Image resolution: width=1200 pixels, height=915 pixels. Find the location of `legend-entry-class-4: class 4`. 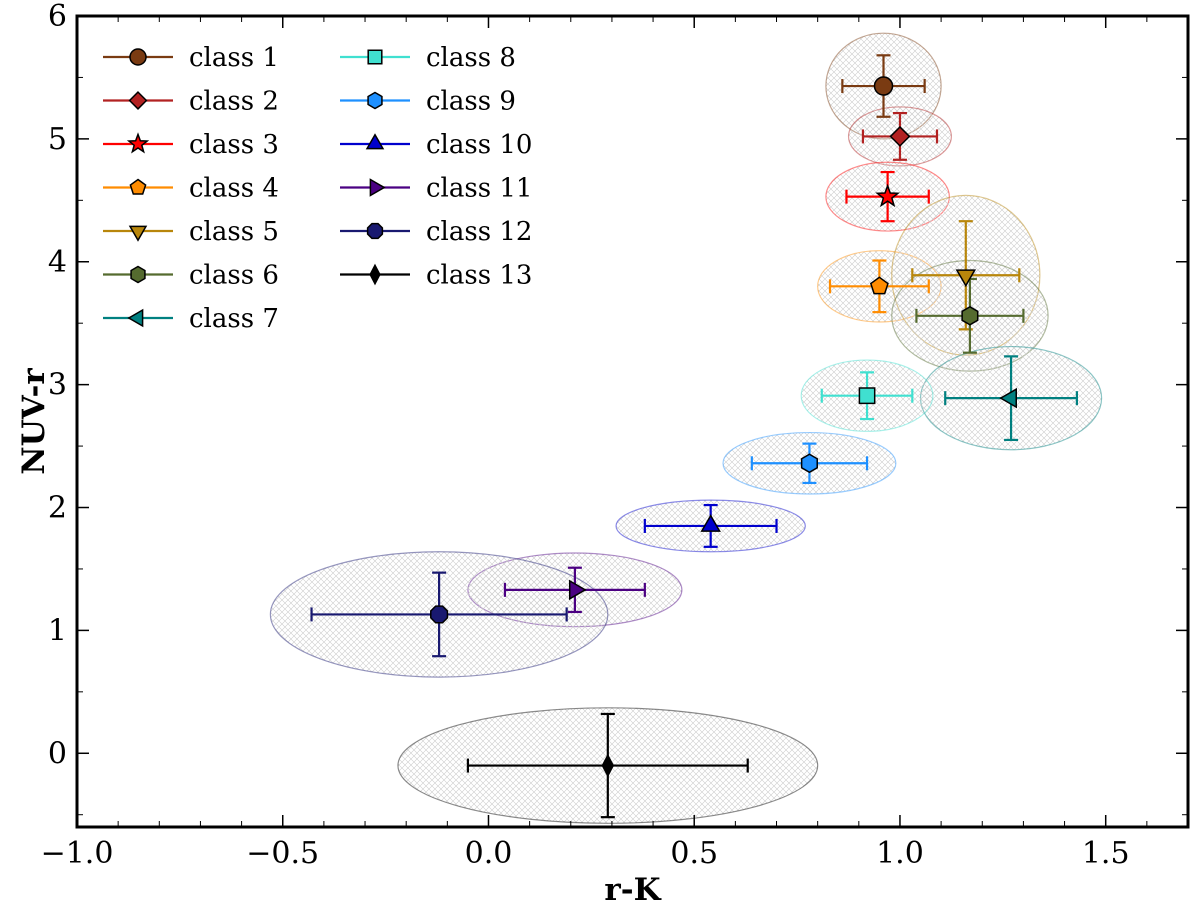

legend-entry-class-4: class 4 is located at coordinates (191, 189).